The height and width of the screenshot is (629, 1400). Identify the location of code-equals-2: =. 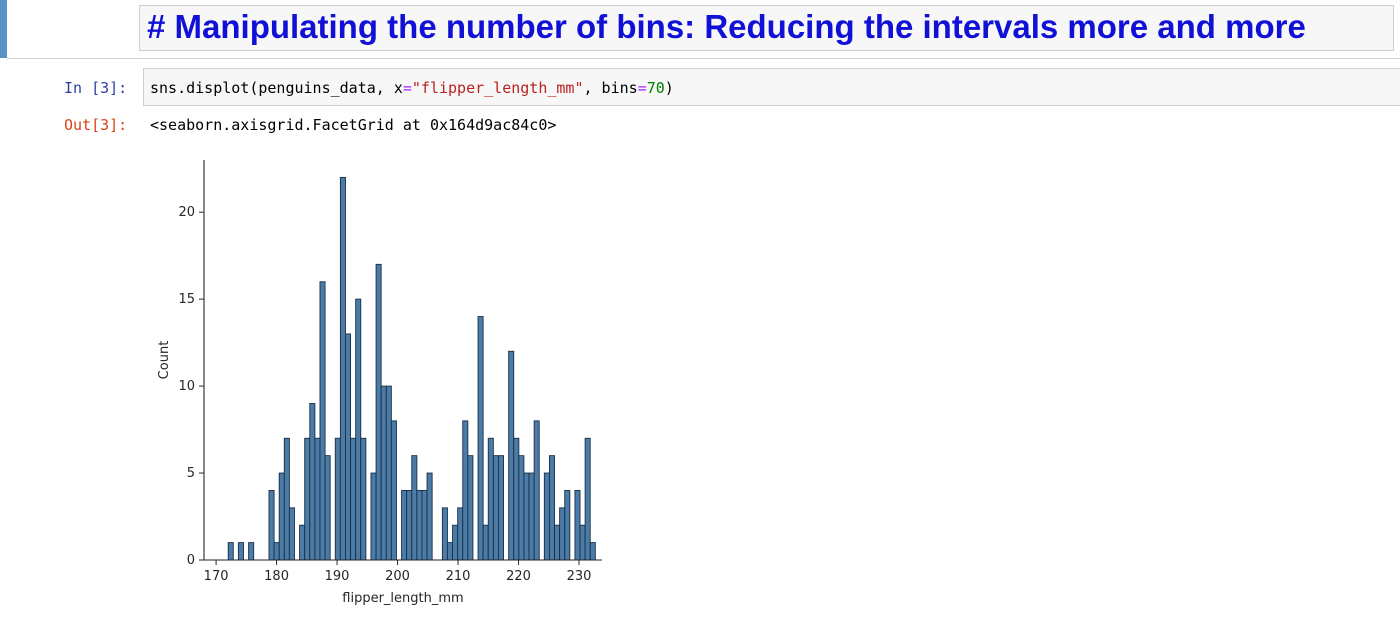
(642, 88).